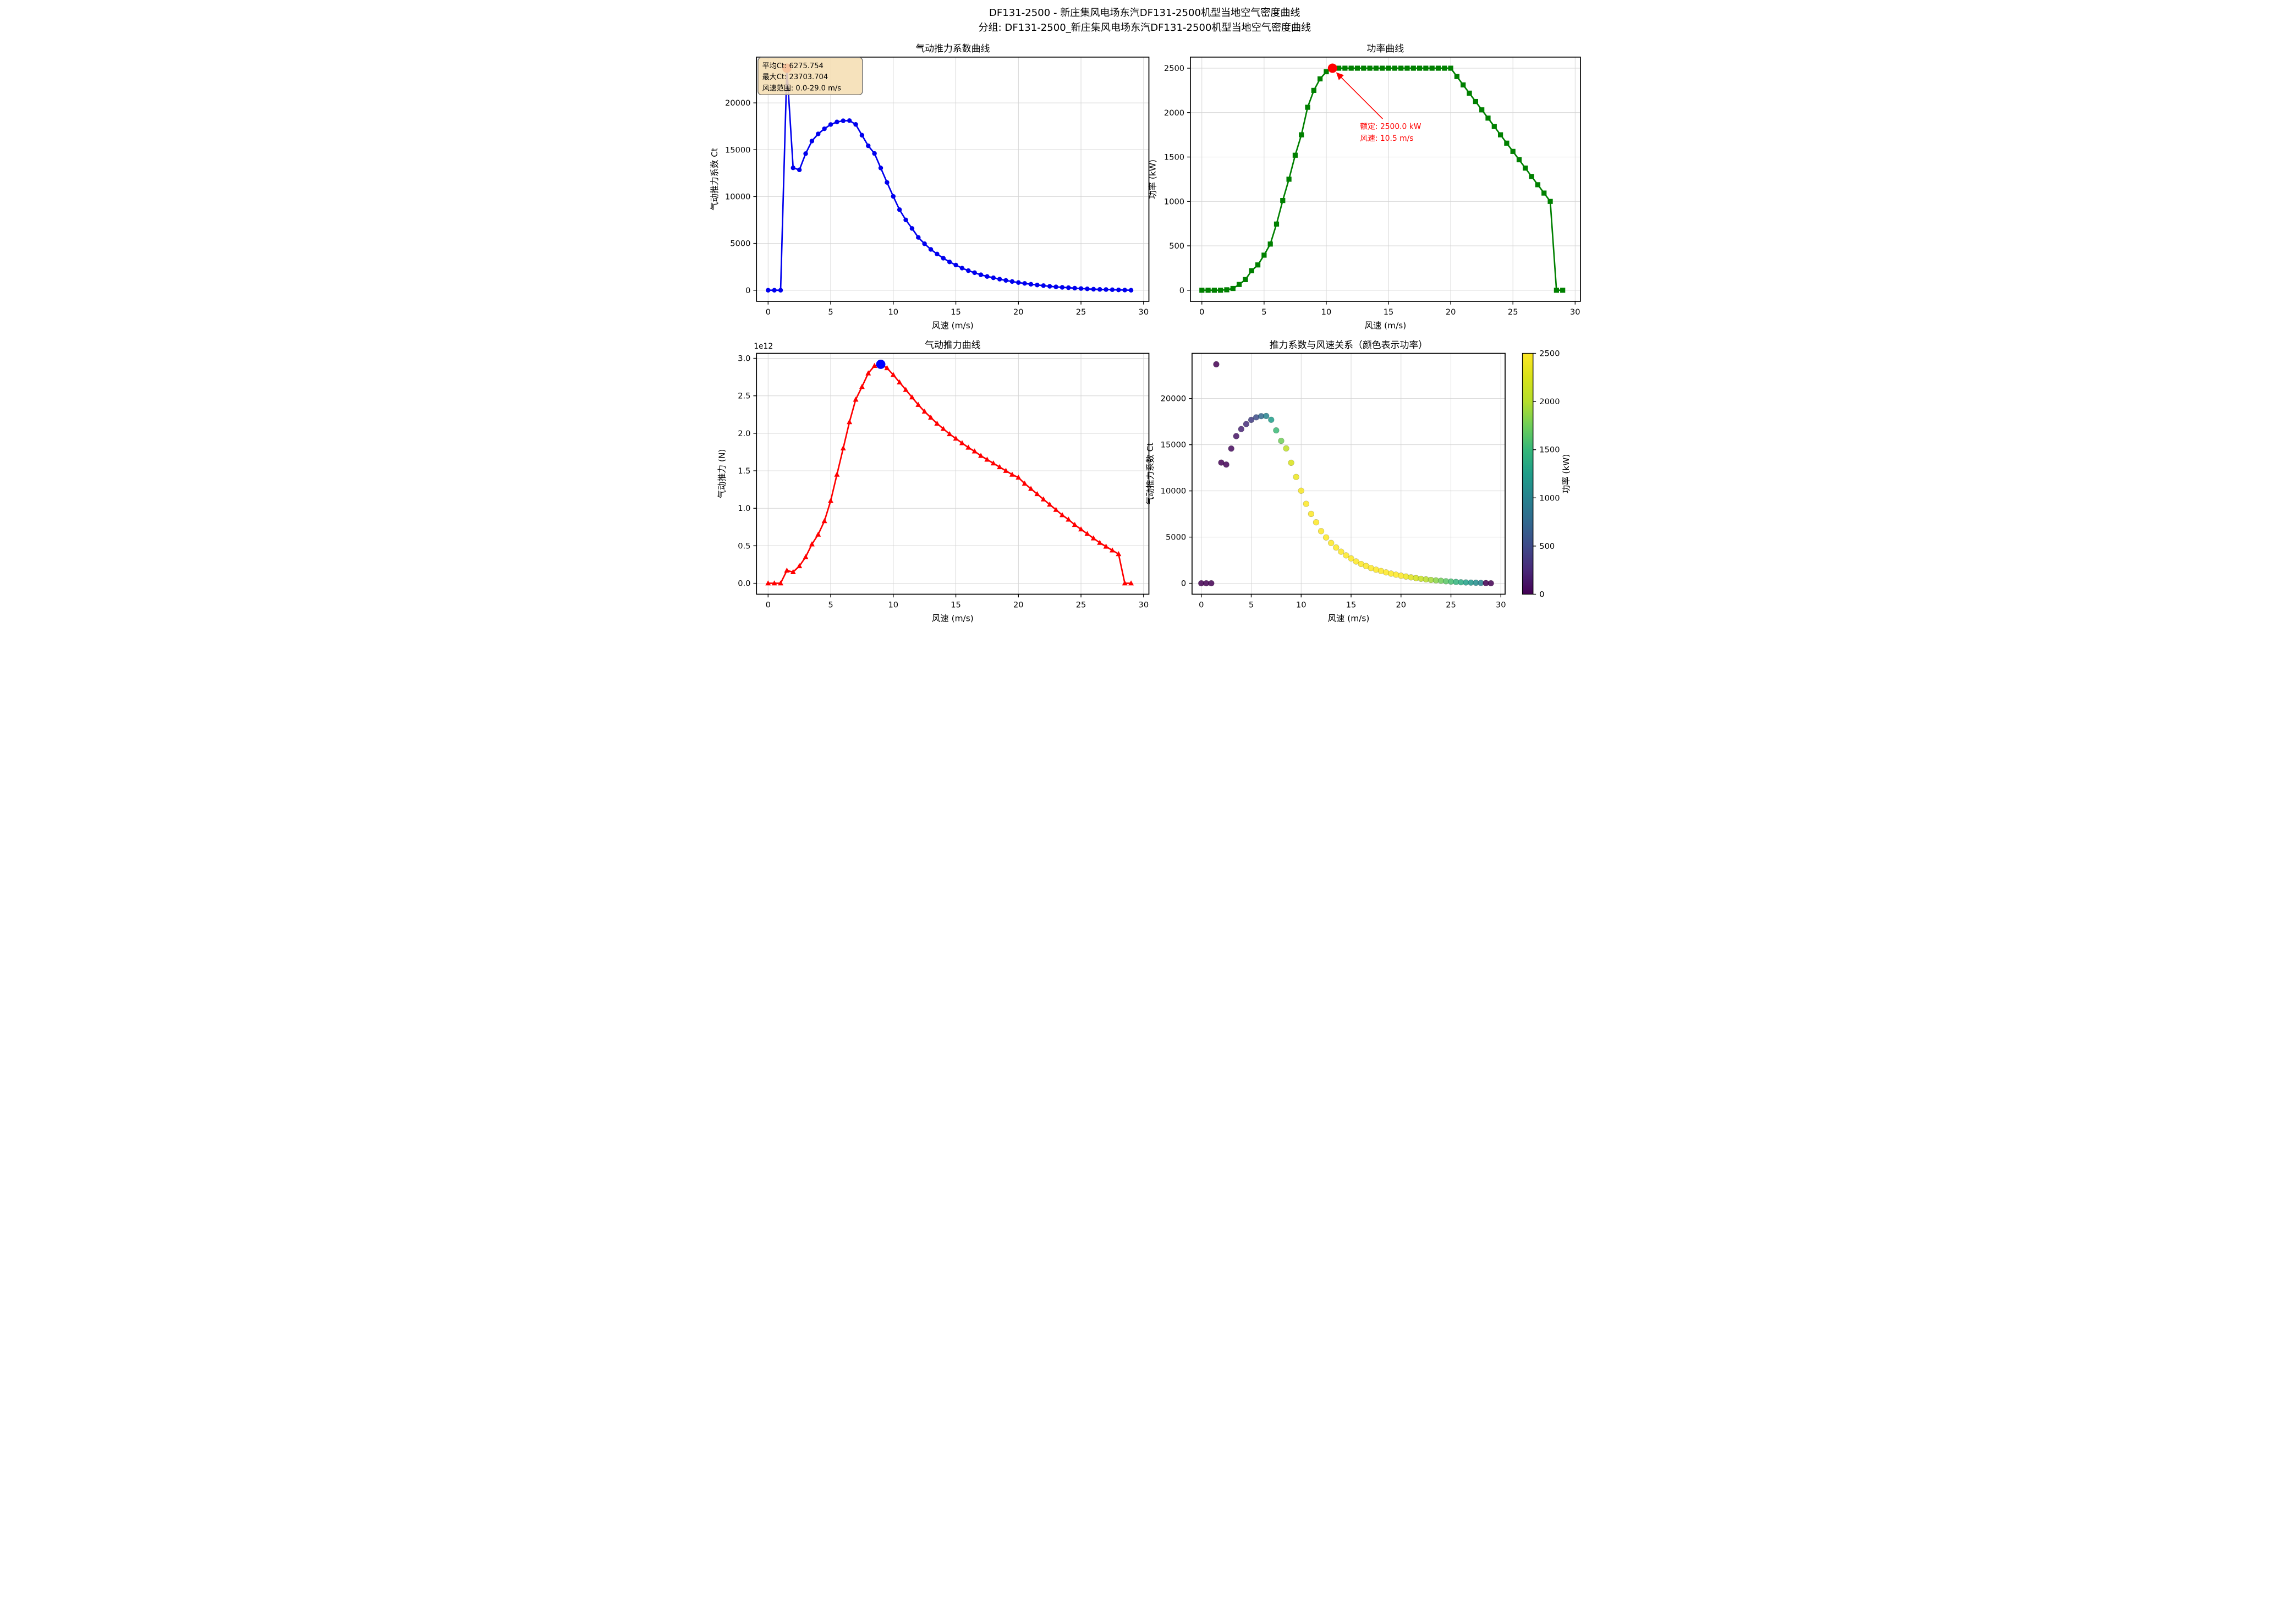 The image size is (2289, 1624). I want to click on y-axis-label: 气动推力系数 Ct, so click(1150, 474).